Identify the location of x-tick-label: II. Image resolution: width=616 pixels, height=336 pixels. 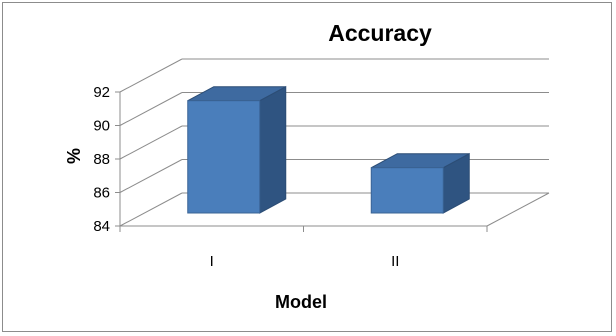
(395, 261).